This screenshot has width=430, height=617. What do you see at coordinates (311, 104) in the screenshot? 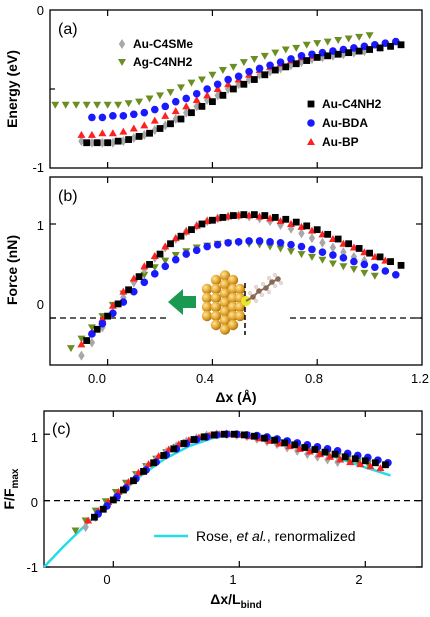
I see `legend-marker-au-c4nh2` at bounding box center [311, 104].